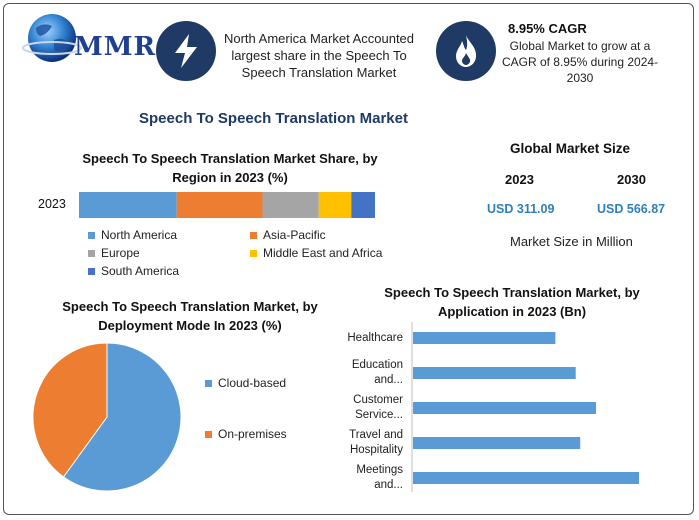 Image resolution: width=699 pixels, height=520 pixels. I want to click on pie-legend-item-cloud-based: Cloud-based, so click(245, 383).